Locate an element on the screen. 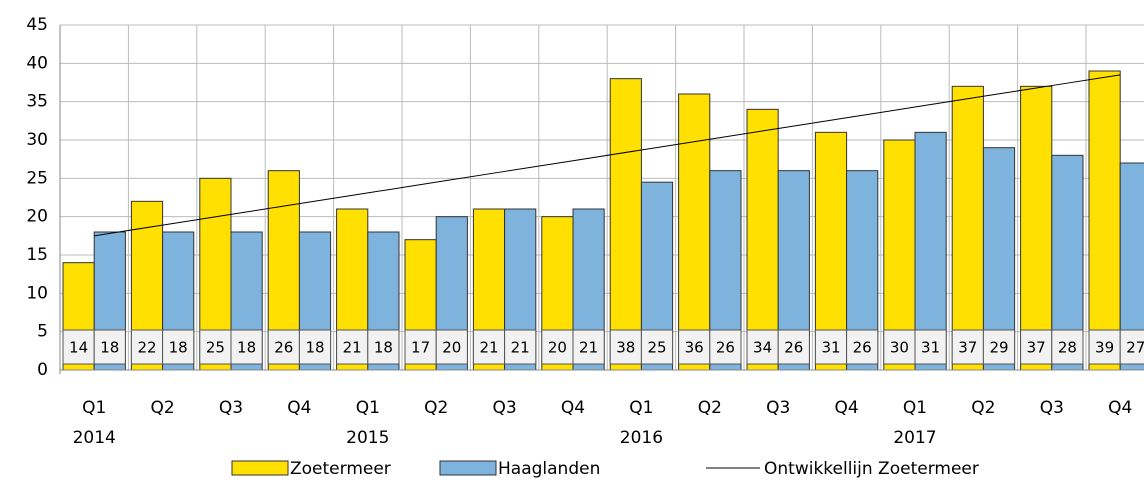 The image size is (1144, 486). y-tick-label: 5 is located at coordinates (42, 332).